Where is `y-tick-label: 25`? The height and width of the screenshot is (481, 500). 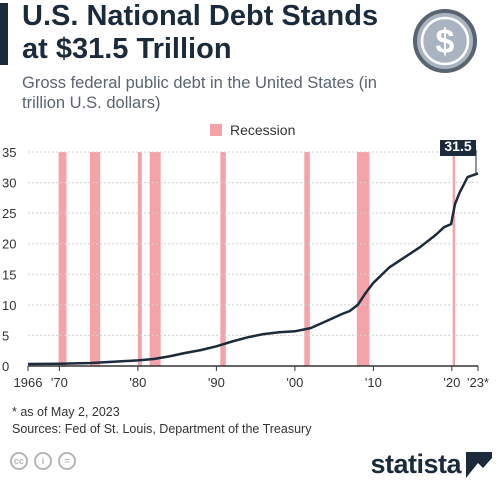
y-tick-label: 25 is located at coordinates (9, 213).